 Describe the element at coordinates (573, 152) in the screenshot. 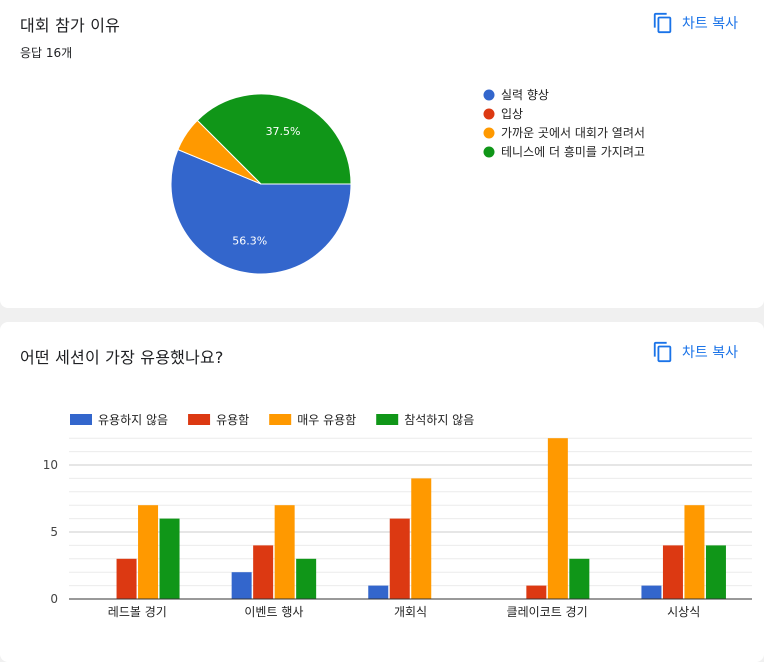

I see `legend-label: 테니스에 더 흥미를 가지려고` at that location.